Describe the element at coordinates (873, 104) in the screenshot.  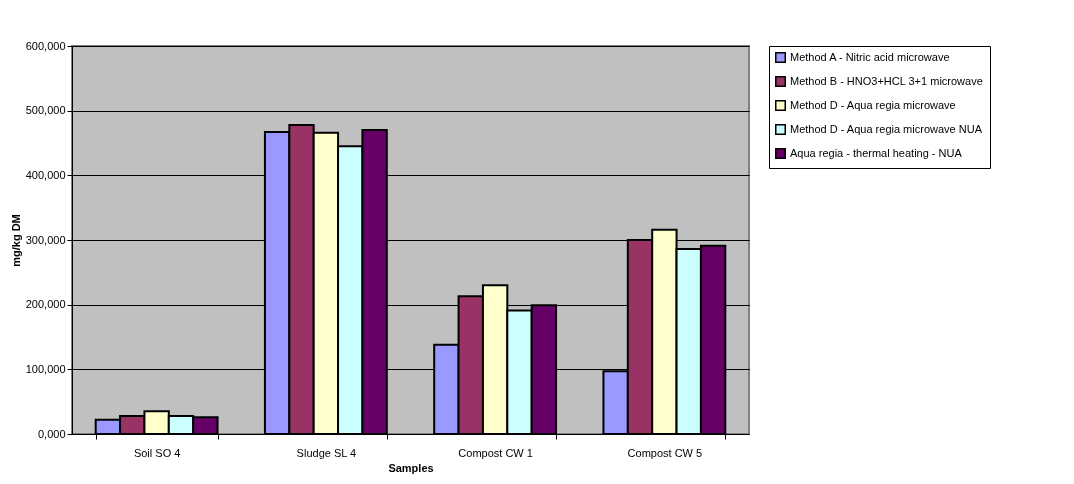
I see `legend-label: Method D - Aqua regia microwave` at that location.